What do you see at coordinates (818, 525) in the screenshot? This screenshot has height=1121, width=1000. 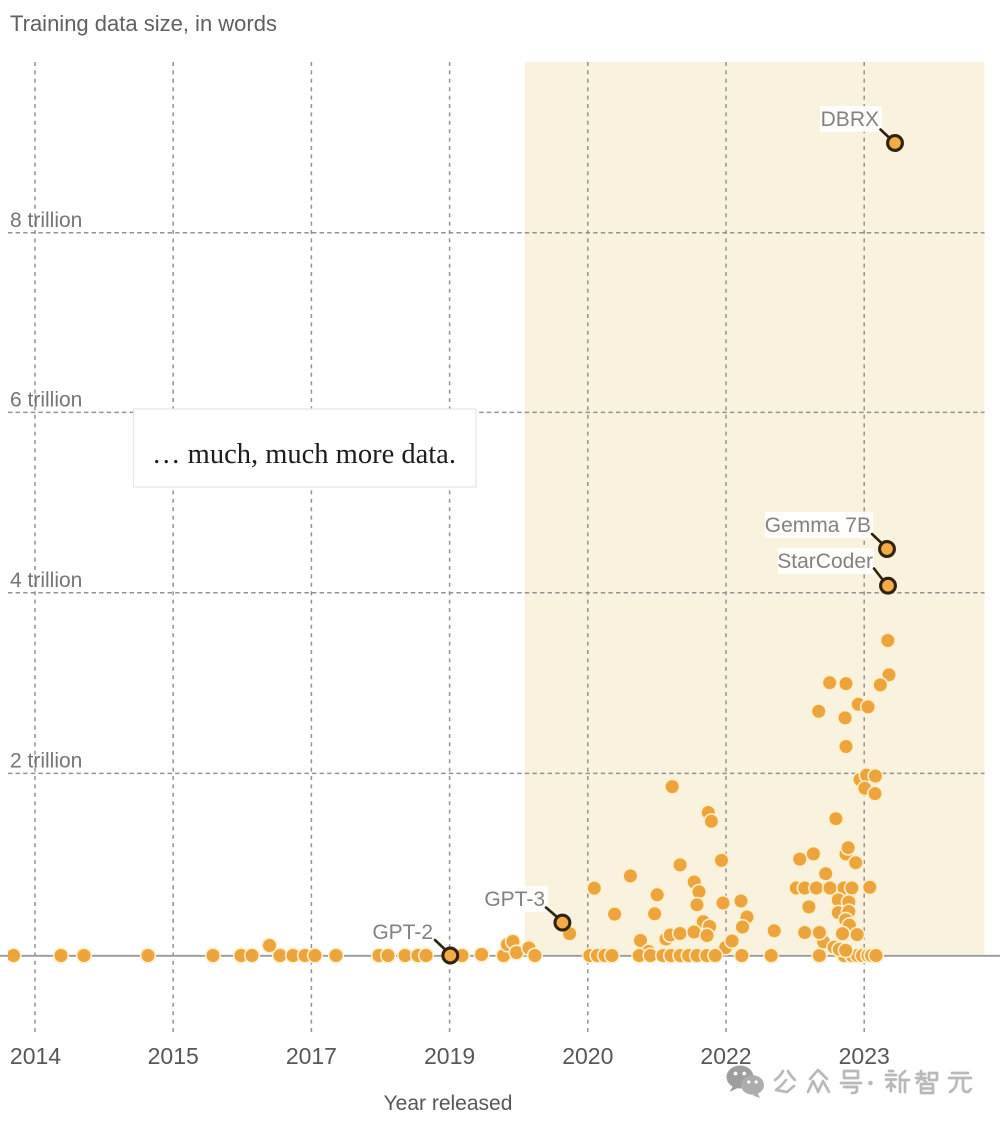 I see `svg-text: Gemma 7B` at bounding box center [818, 525].